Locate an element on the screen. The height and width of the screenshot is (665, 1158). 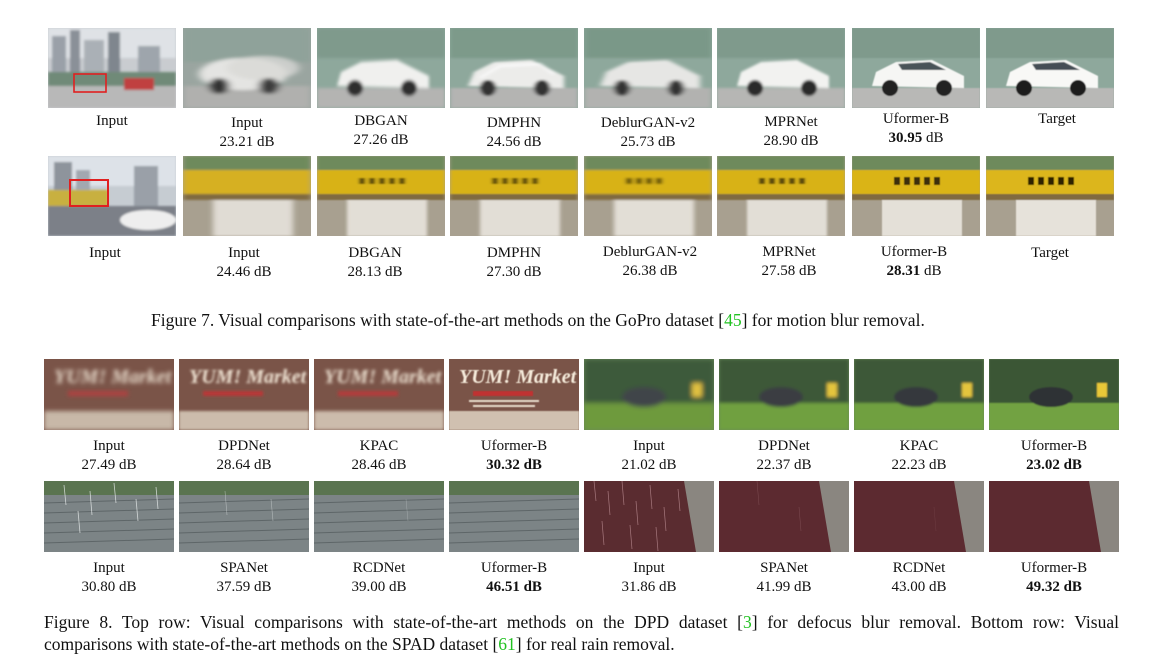
blurred-sign-thumbnail is located at coordinates (247, 196).